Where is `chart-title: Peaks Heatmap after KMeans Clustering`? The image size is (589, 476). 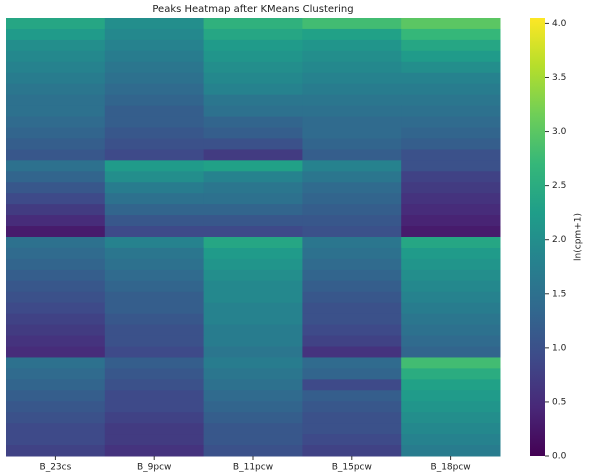 chart-title: Peaks Heatmap after KMeans Clustering is located at coordinates (252, 9).